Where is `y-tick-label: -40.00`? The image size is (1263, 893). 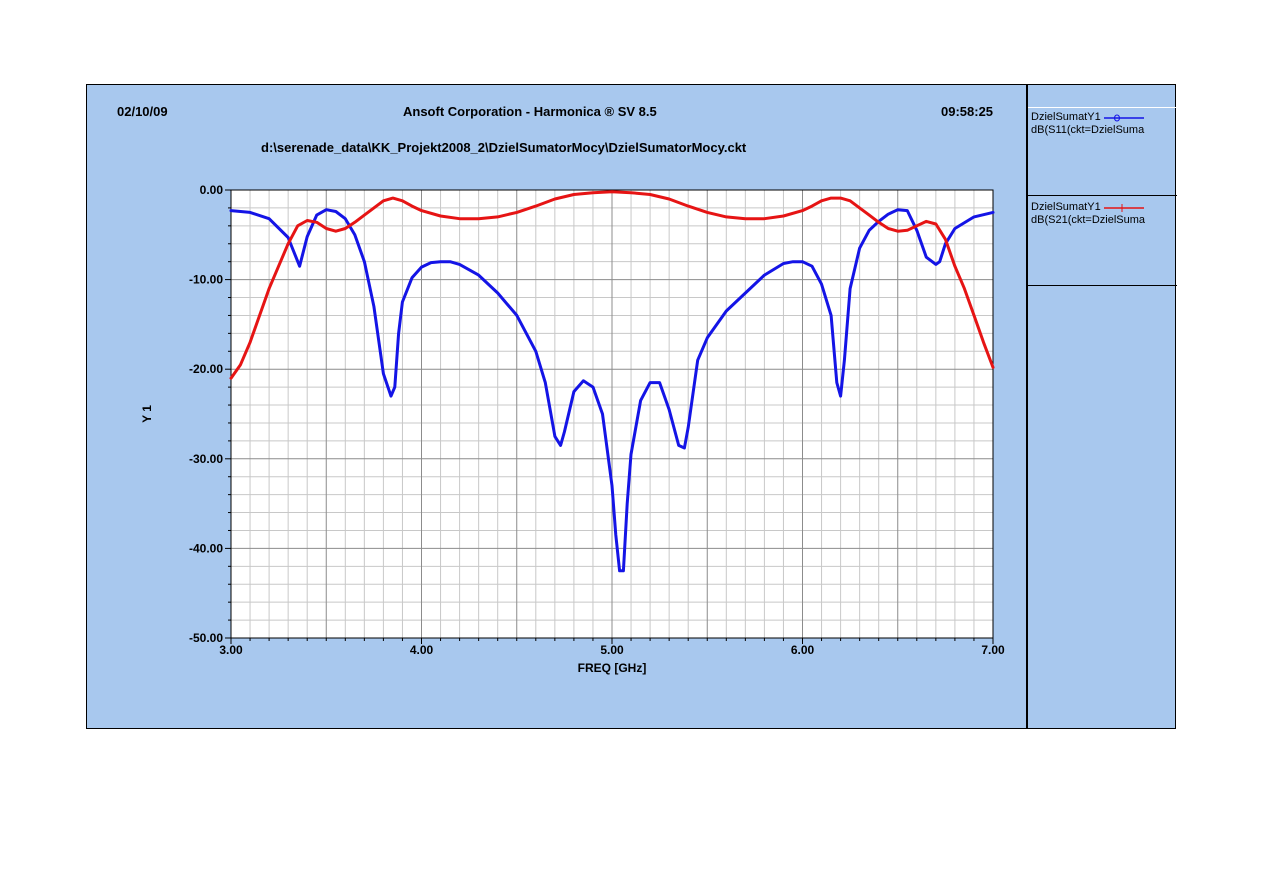
y-tick-label: -40.00 is located at coordinates (206, 548).